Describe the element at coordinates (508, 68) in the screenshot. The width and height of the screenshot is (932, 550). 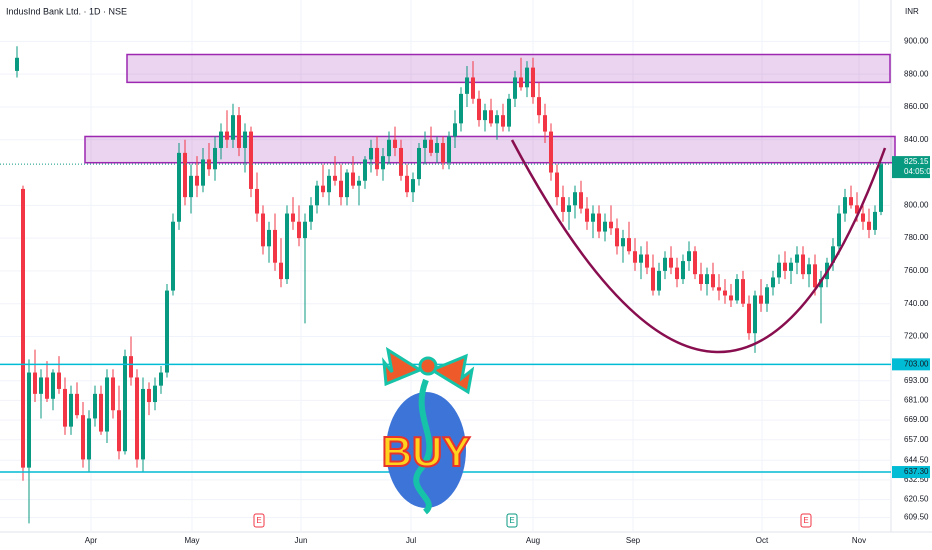
I see `resistance-zone` at that location.